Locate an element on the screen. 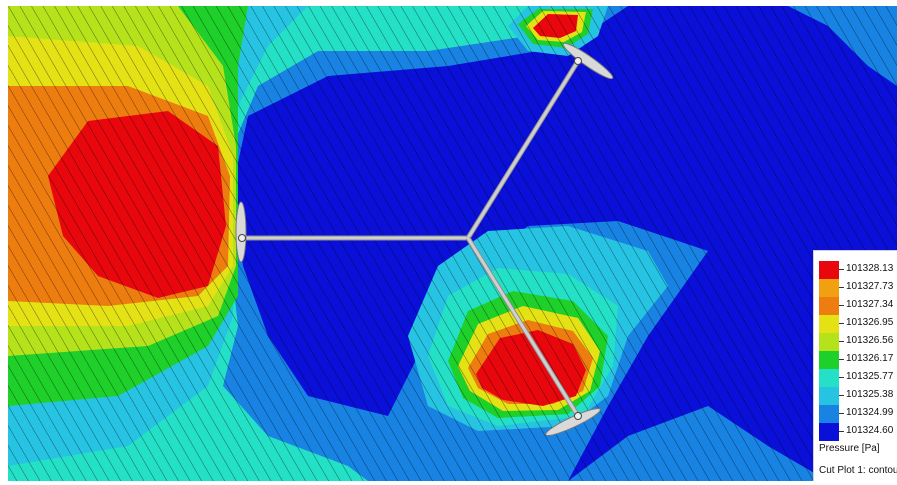 Image resolution: width=897 pixels, height=485 pixels. legend-entry: 101327.34 is located at coordinates (858, 306).